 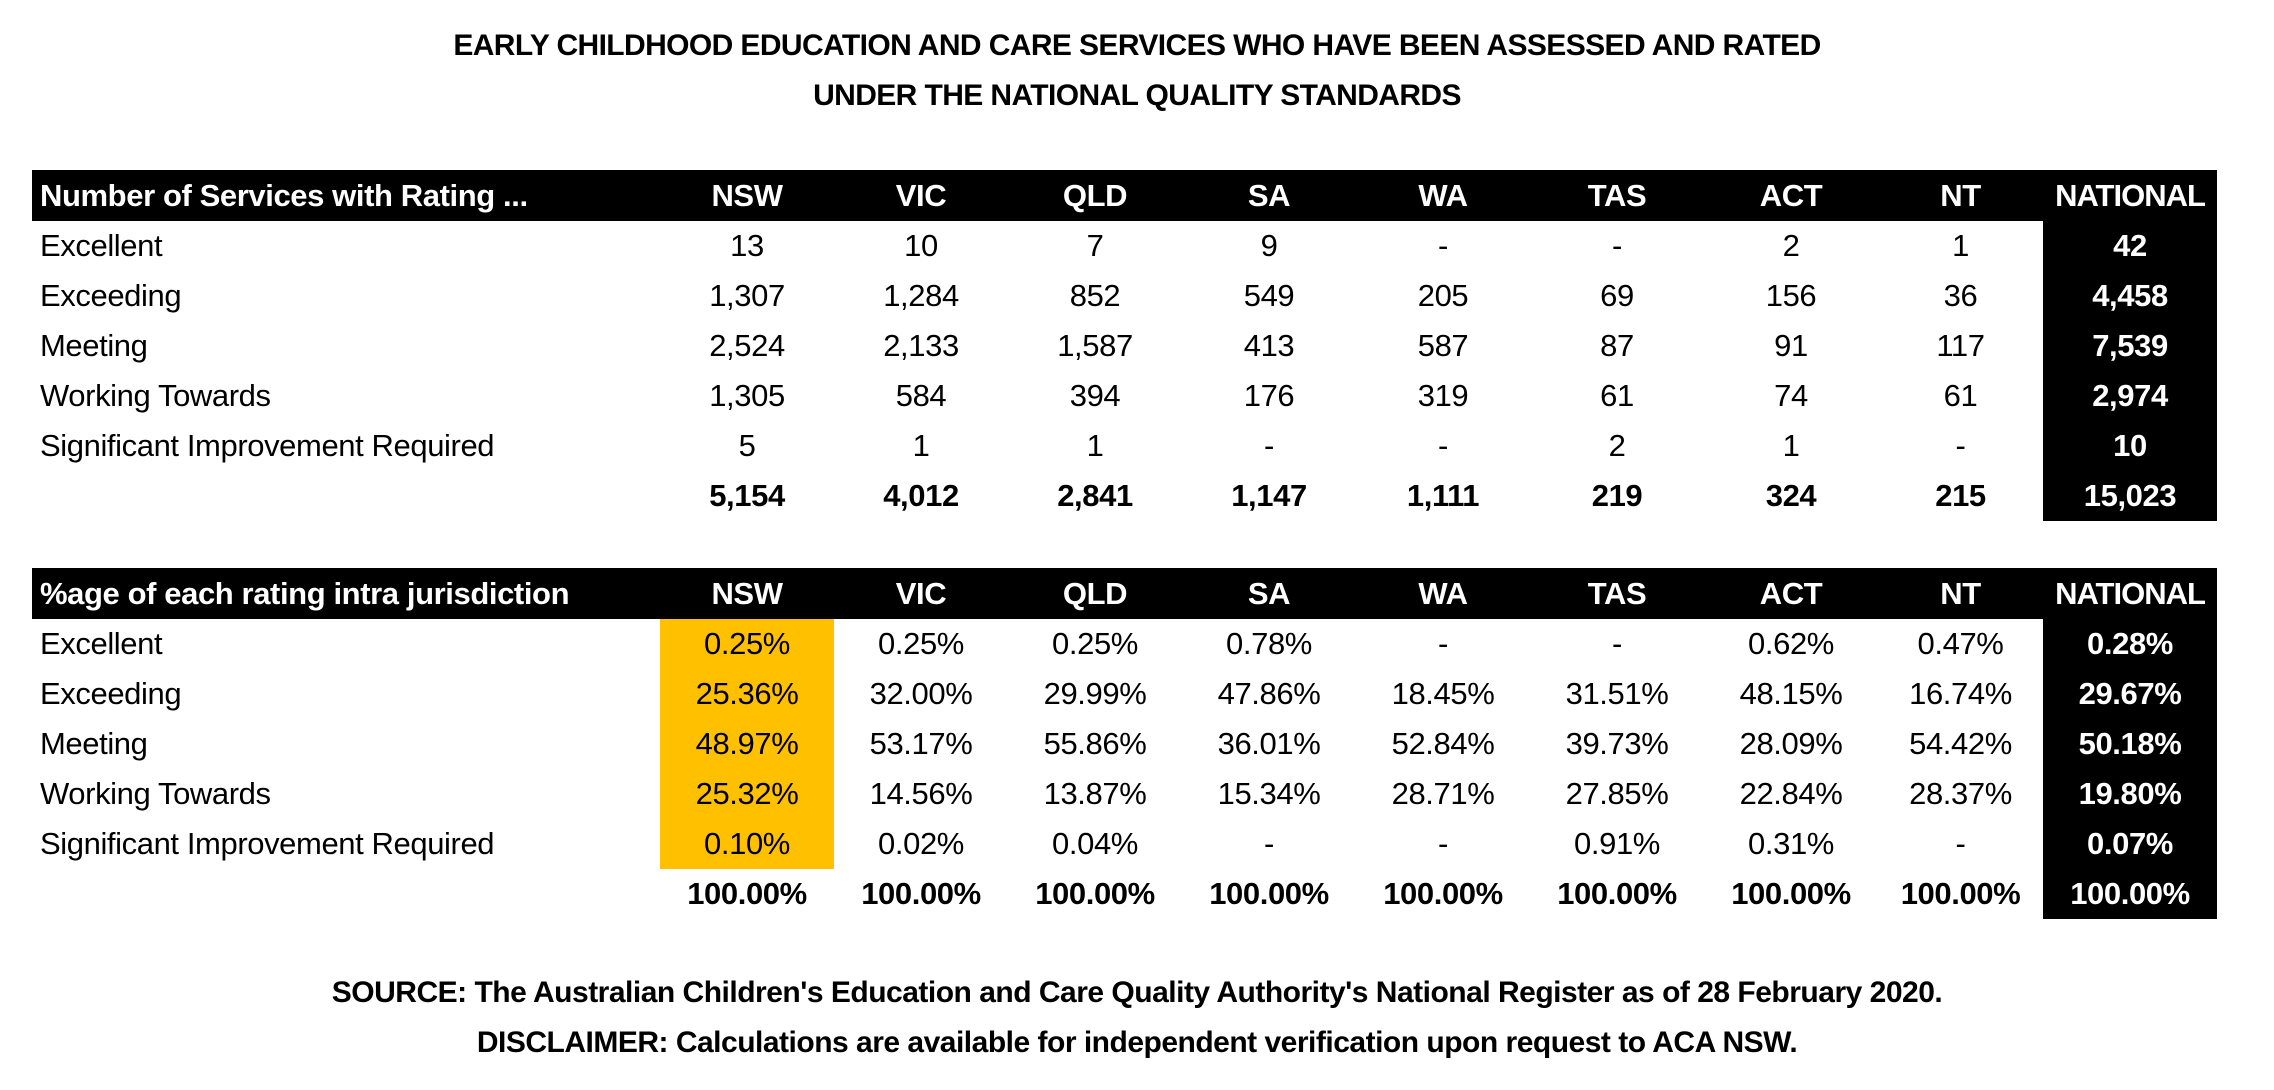 I want to click on cell-wa: 18.45%, so click(x=1443, y=693).